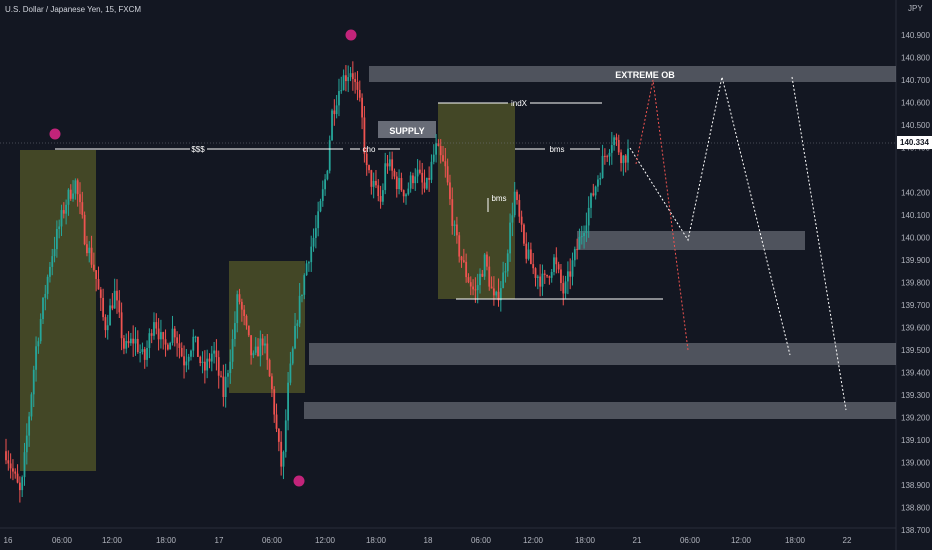 This screenshot has width=932, height=550. Describe the element at coordinates (915, 350) in the screenshot. I see `price-tick-label: 139.500` at that location.